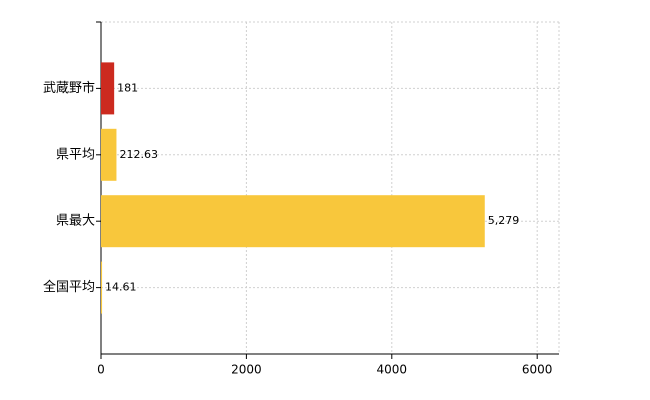  Describe the element at coordinates (392, 370) in the screenshot. I see `x-tick-label: 4000` at that location.